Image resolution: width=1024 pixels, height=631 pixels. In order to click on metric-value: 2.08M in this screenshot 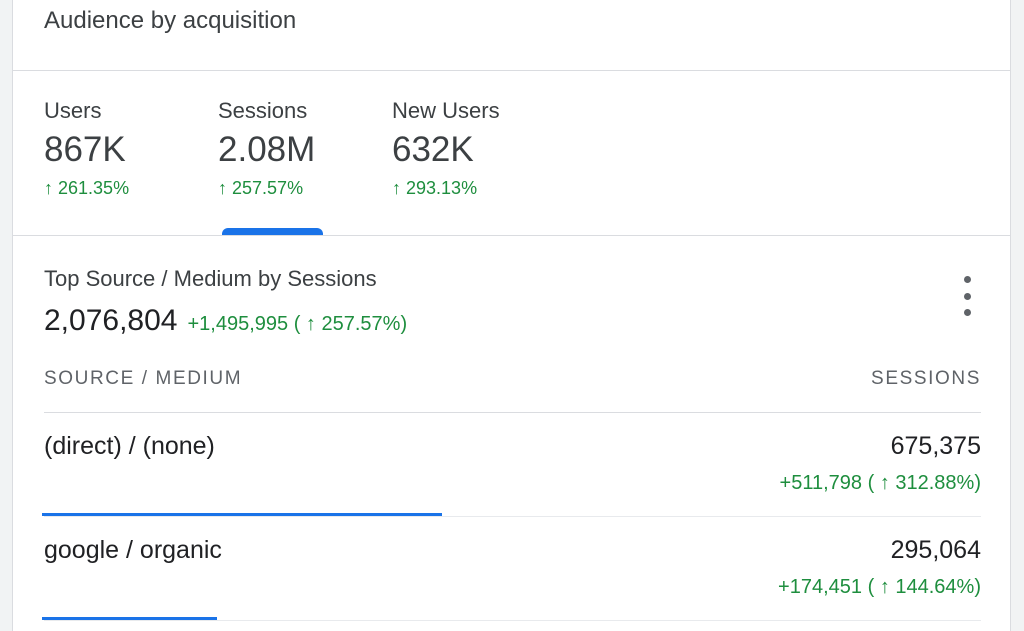, I will do `click(267, 149)`.